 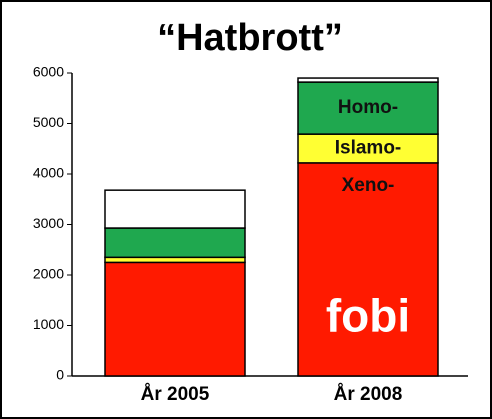 What do you see at coordinates (48, 324) in the screenshot?
I see `y-tick-label: 1000` at bounding box center [48, 324].